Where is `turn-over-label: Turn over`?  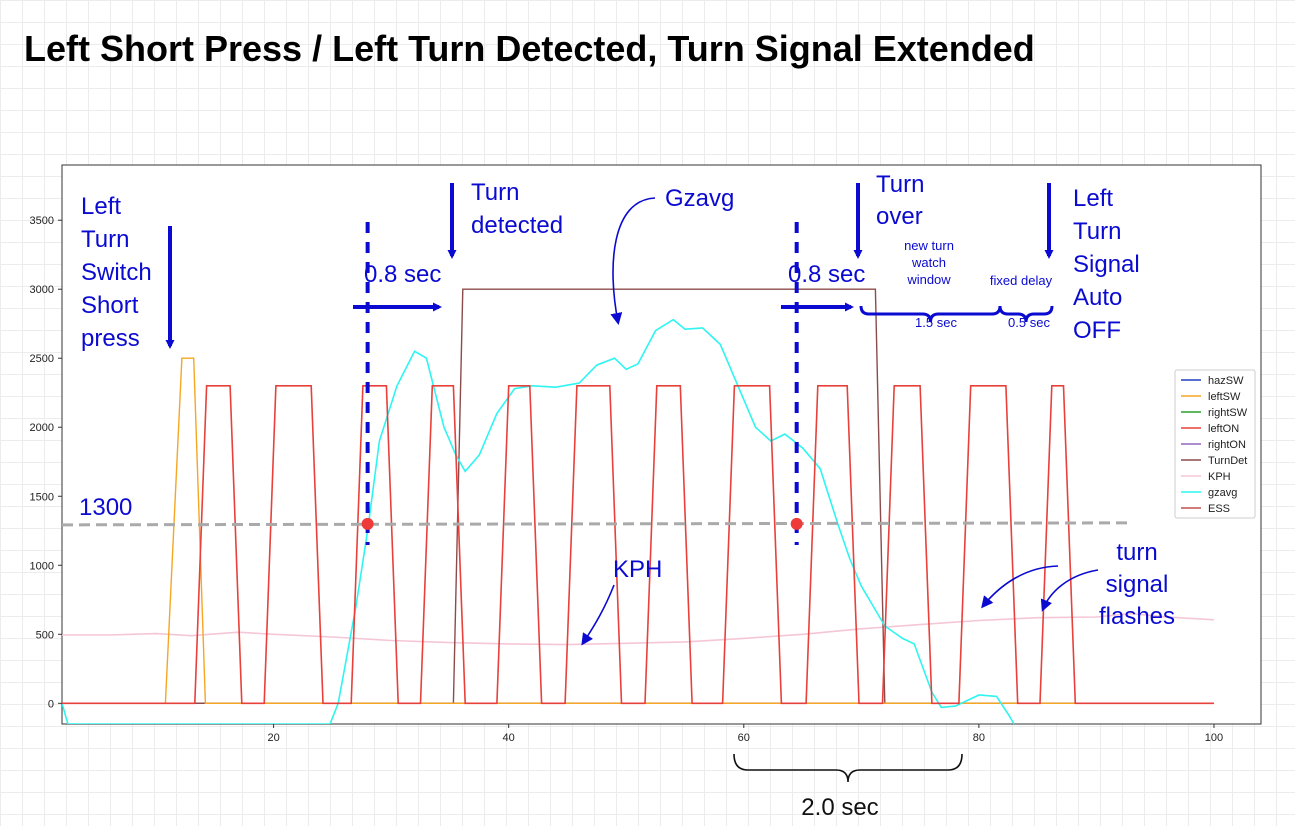
turn-over-label: Turn over is located at coordinates (900, 200).